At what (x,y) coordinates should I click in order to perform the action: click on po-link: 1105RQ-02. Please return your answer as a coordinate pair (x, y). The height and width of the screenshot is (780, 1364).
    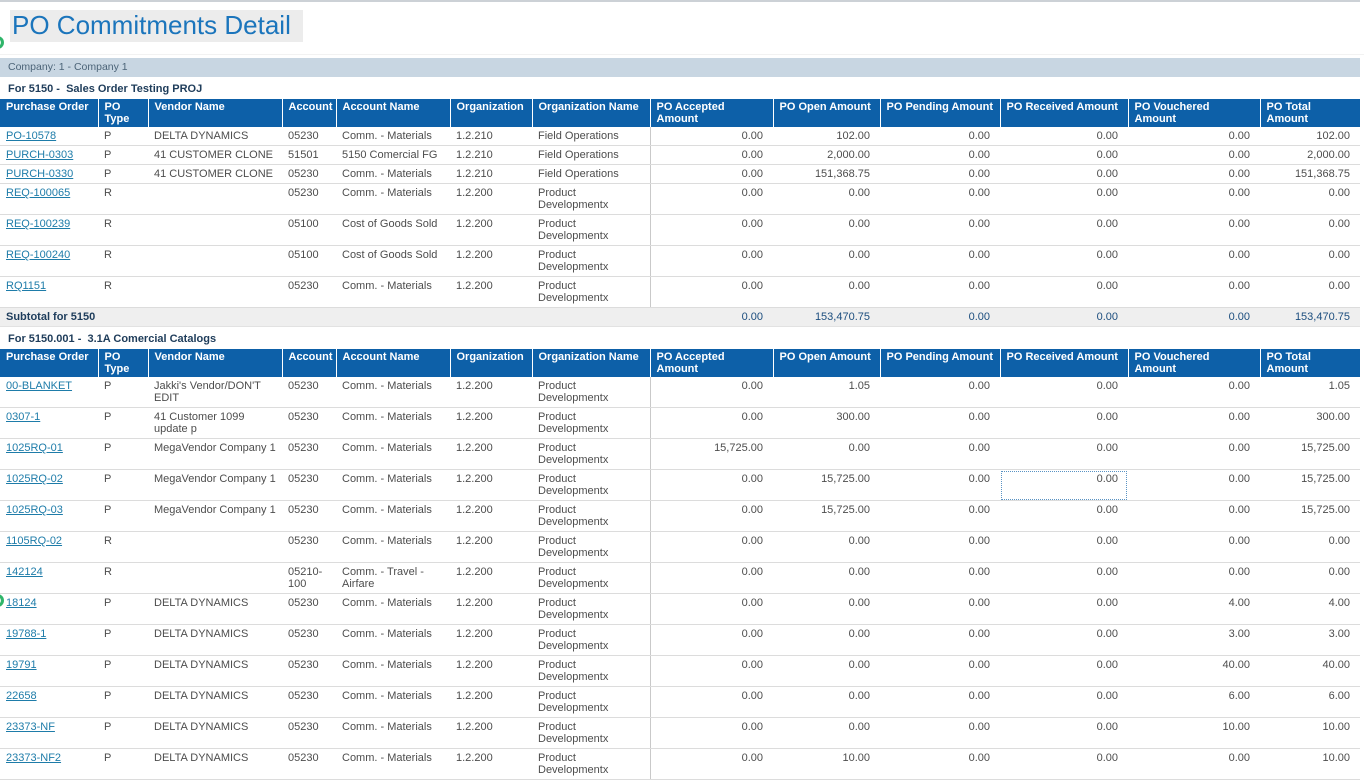
    Looking at the image, I should click on (34, 541).